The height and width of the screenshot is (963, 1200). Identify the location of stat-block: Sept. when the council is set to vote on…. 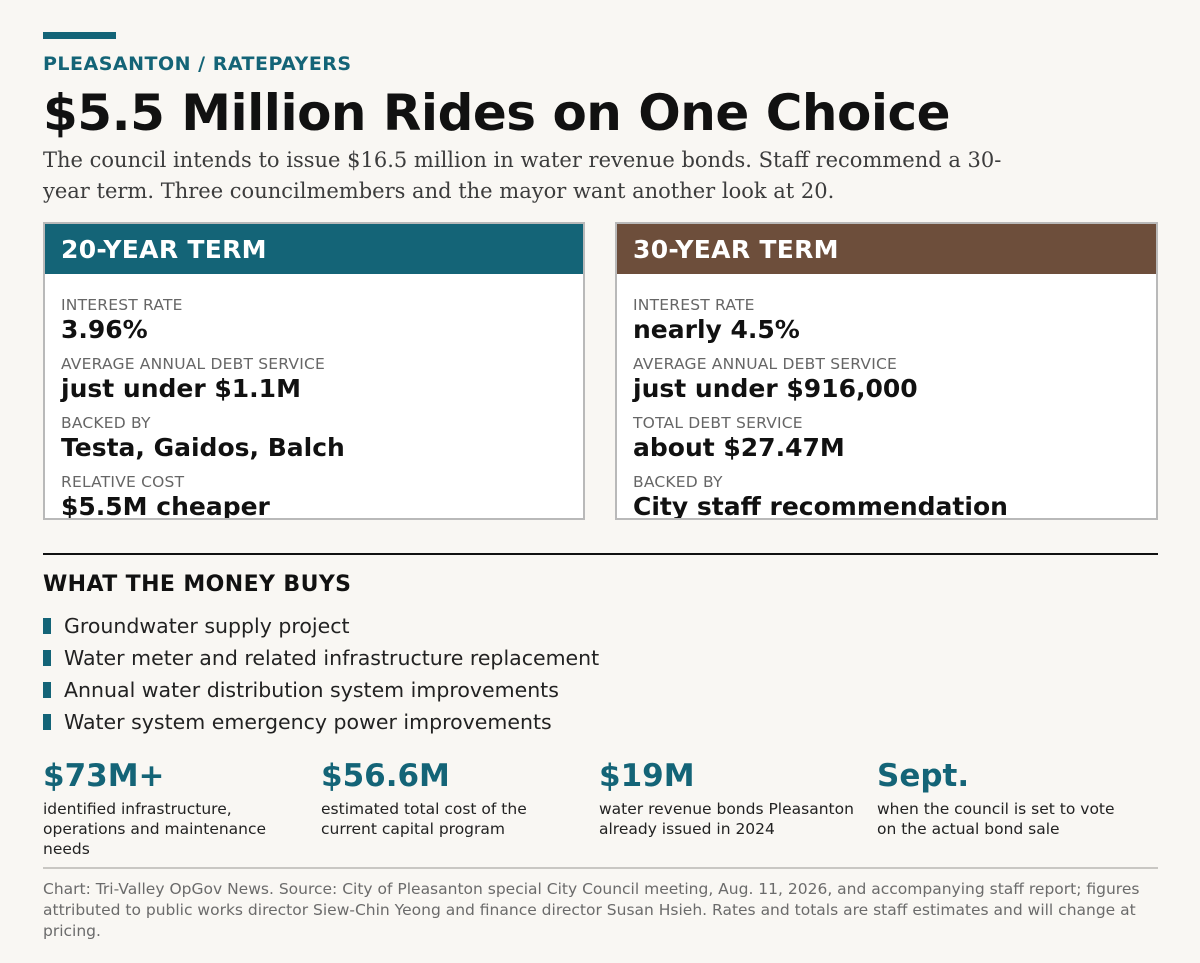
(1016, 808).